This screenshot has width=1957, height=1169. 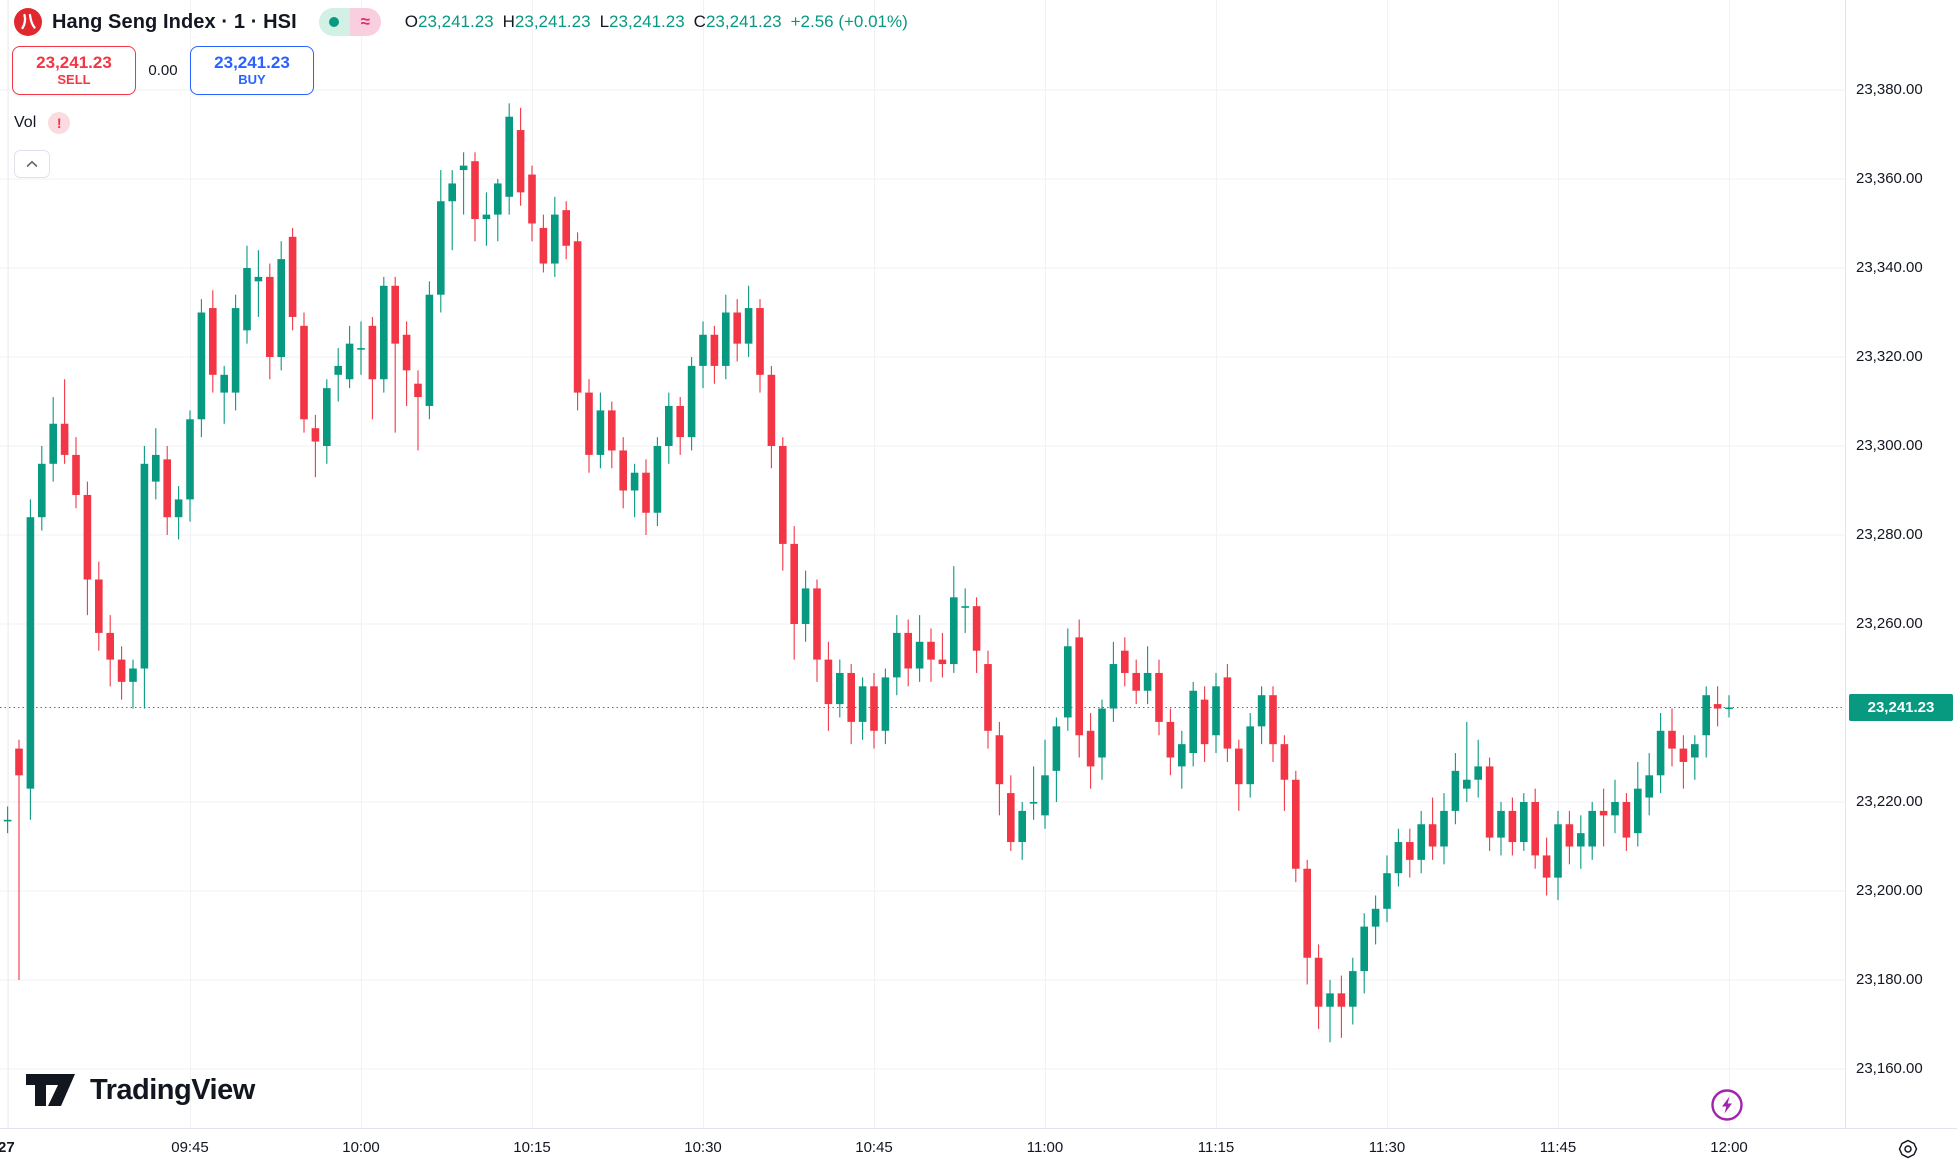 I want to click on symbol-title: Hang Seng Index · 1 · HSI, so click(x=174, y=21).